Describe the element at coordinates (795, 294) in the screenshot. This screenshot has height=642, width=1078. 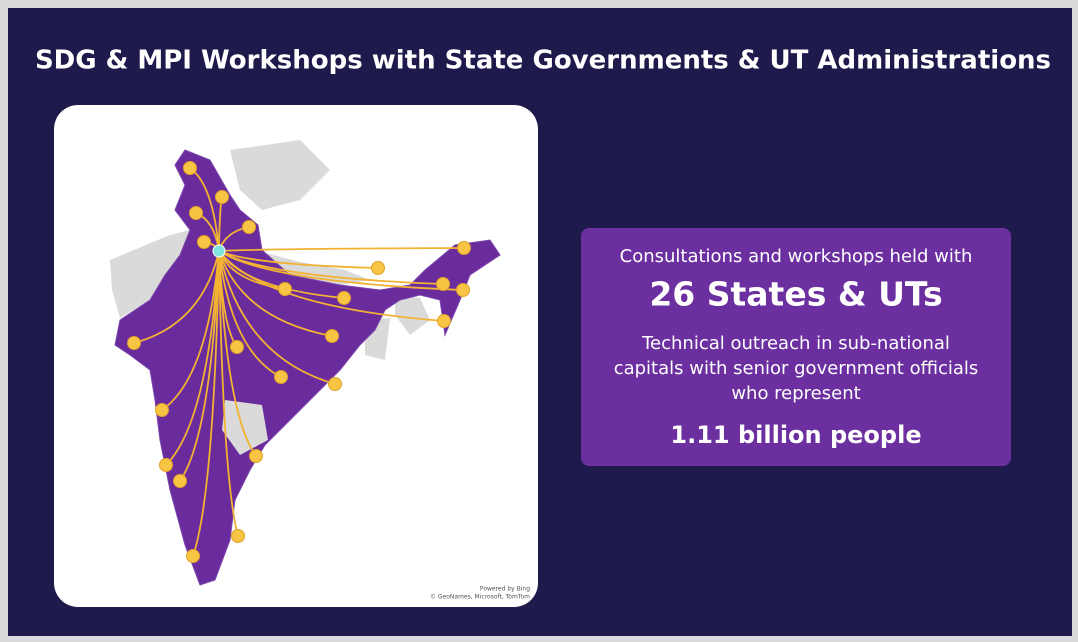
I see `panel-highlight: 26 States & UTs` at that location.